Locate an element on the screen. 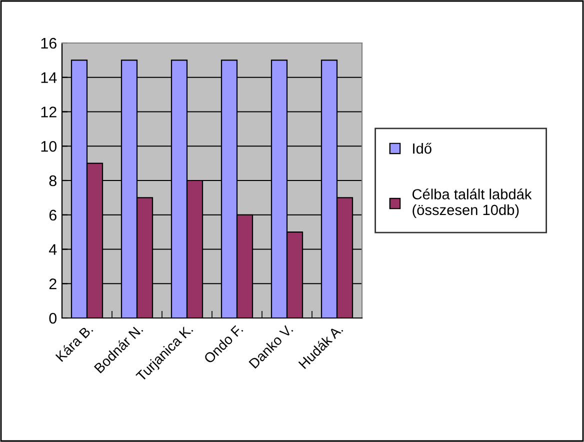  y-tick-label: 10 is located at coordinates (49, 146).